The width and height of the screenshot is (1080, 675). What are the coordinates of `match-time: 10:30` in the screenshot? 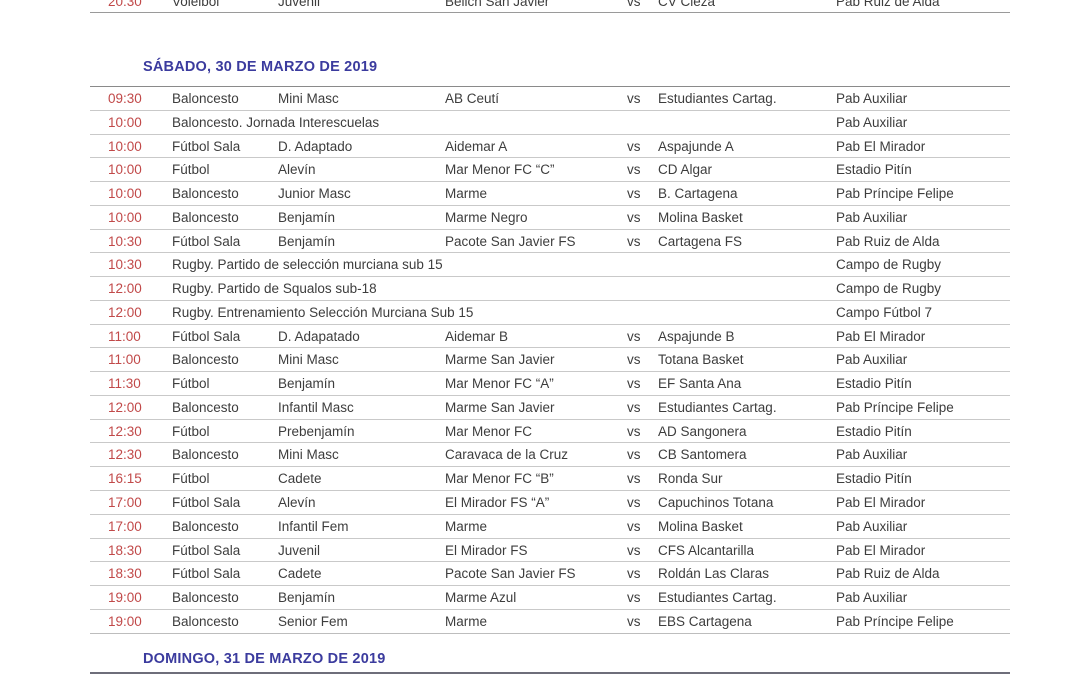 It's located at (125, 265).